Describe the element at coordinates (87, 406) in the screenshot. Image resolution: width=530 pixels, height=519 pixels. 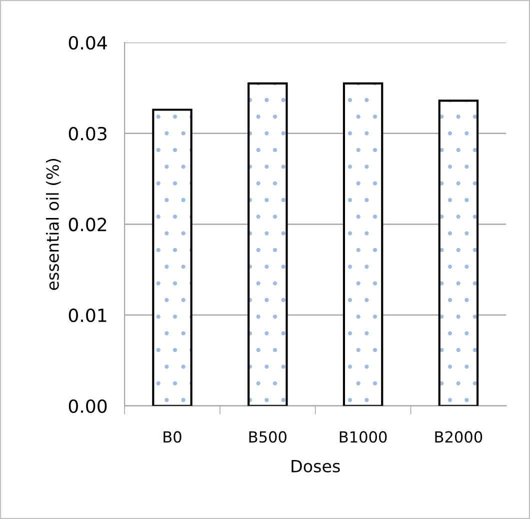
I see `y-tick-label: 0.00` at that location.